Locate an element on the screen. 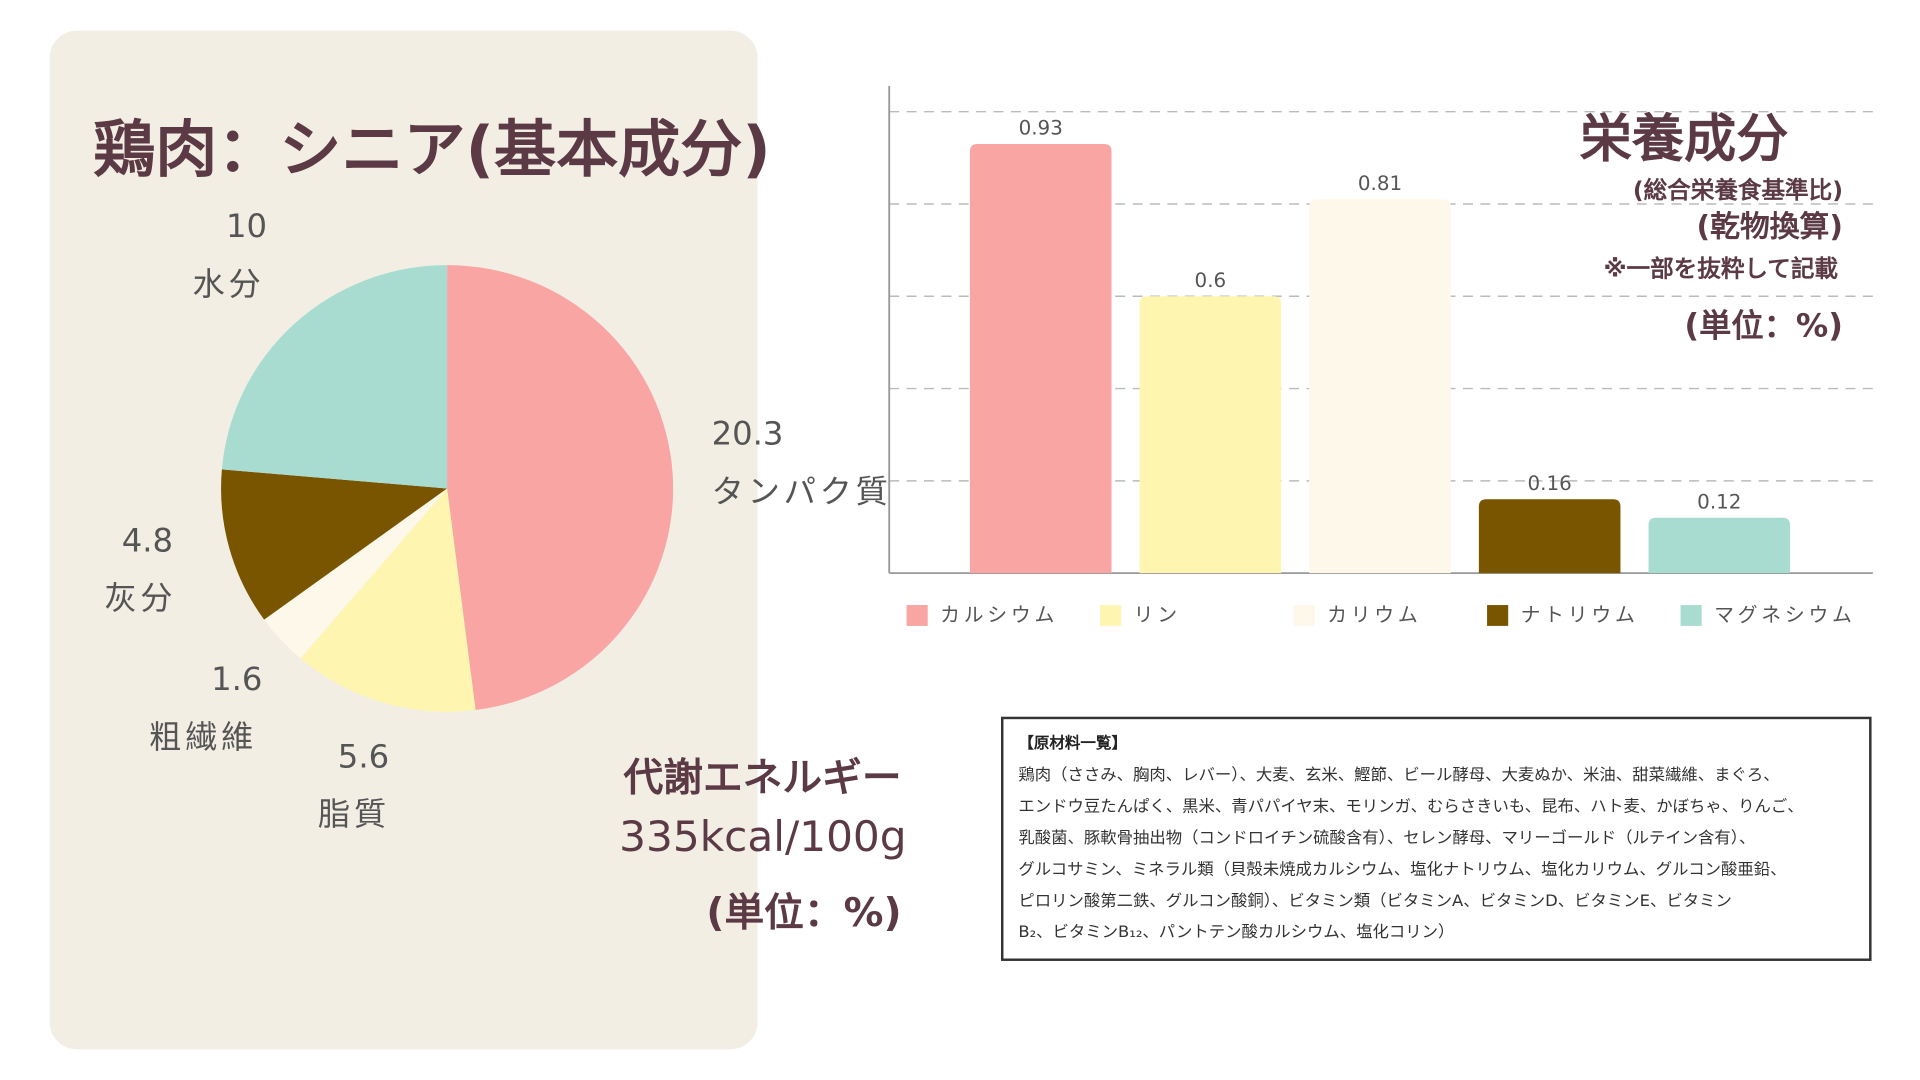  bar-value-label: 0.12 is located at coordinates (1719, 502).